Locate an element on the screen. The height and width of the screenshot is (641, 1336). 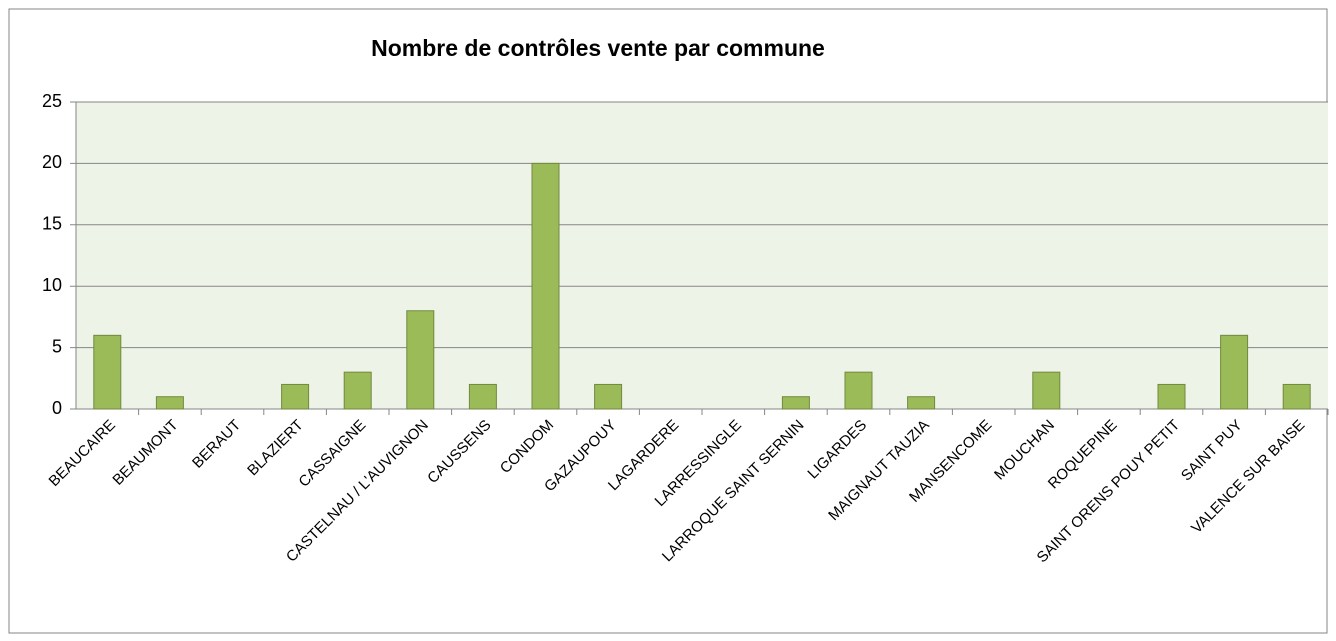
chart-title: Nombre de contrôles vente par commune is located at coordinates (598, 48).